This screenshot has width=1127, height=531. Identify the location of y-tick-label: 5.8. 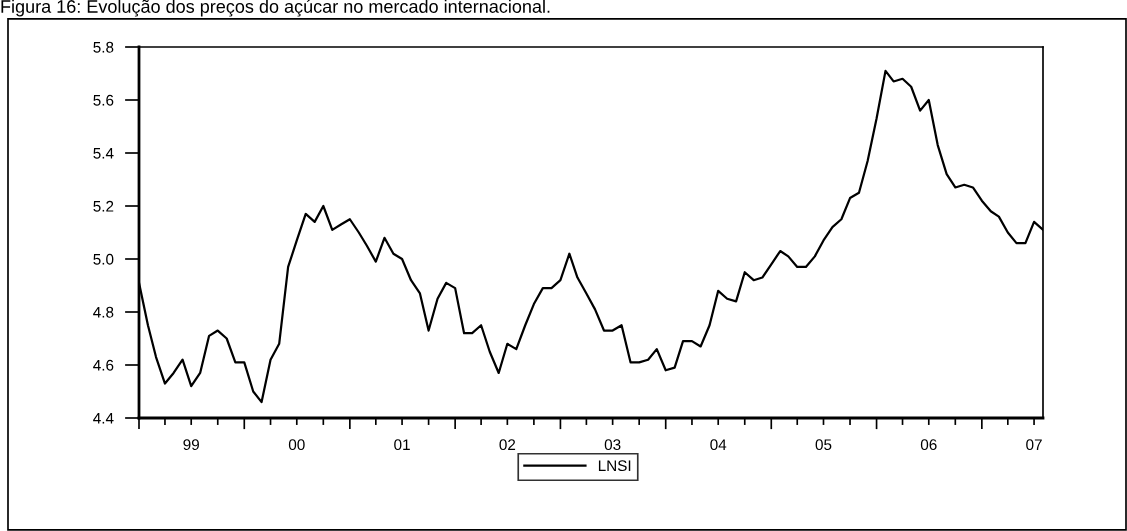
(103, 47).